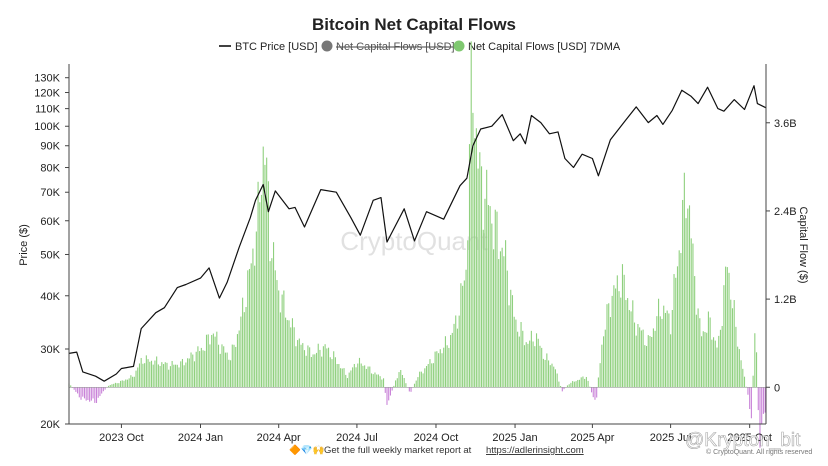  What do you see at coordinates (47, 79) in the screenshot?
I see `y-tick-label: 130K` at bounding box center [47, 79].